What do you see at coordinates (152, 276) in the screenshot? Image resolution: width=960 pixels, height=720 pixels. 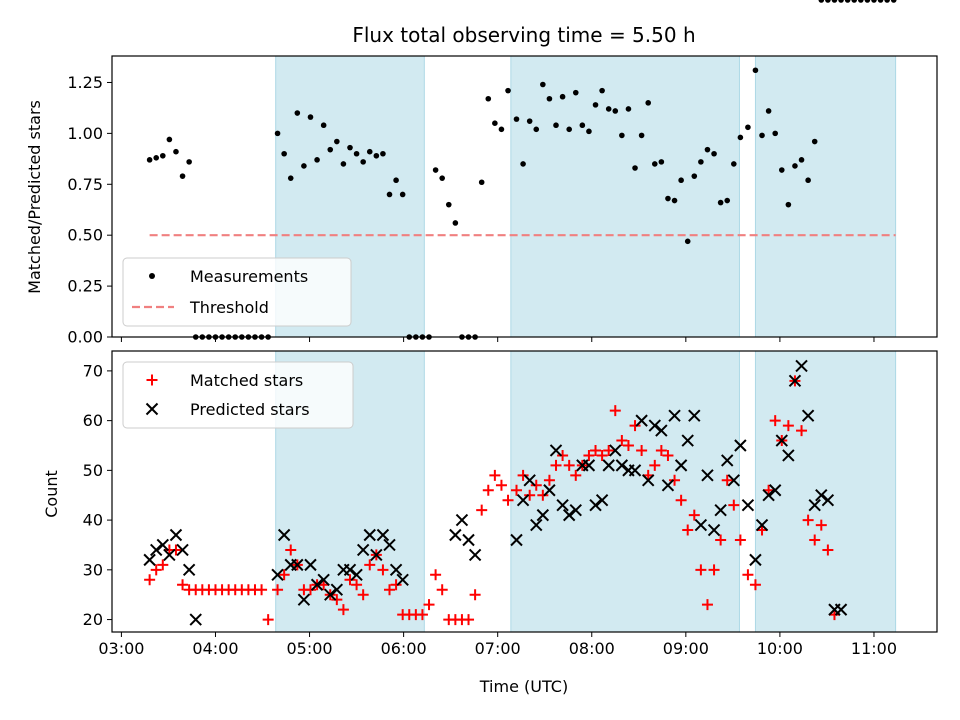 I see `legend-measurements-marker` at bounding box center [152, 276].